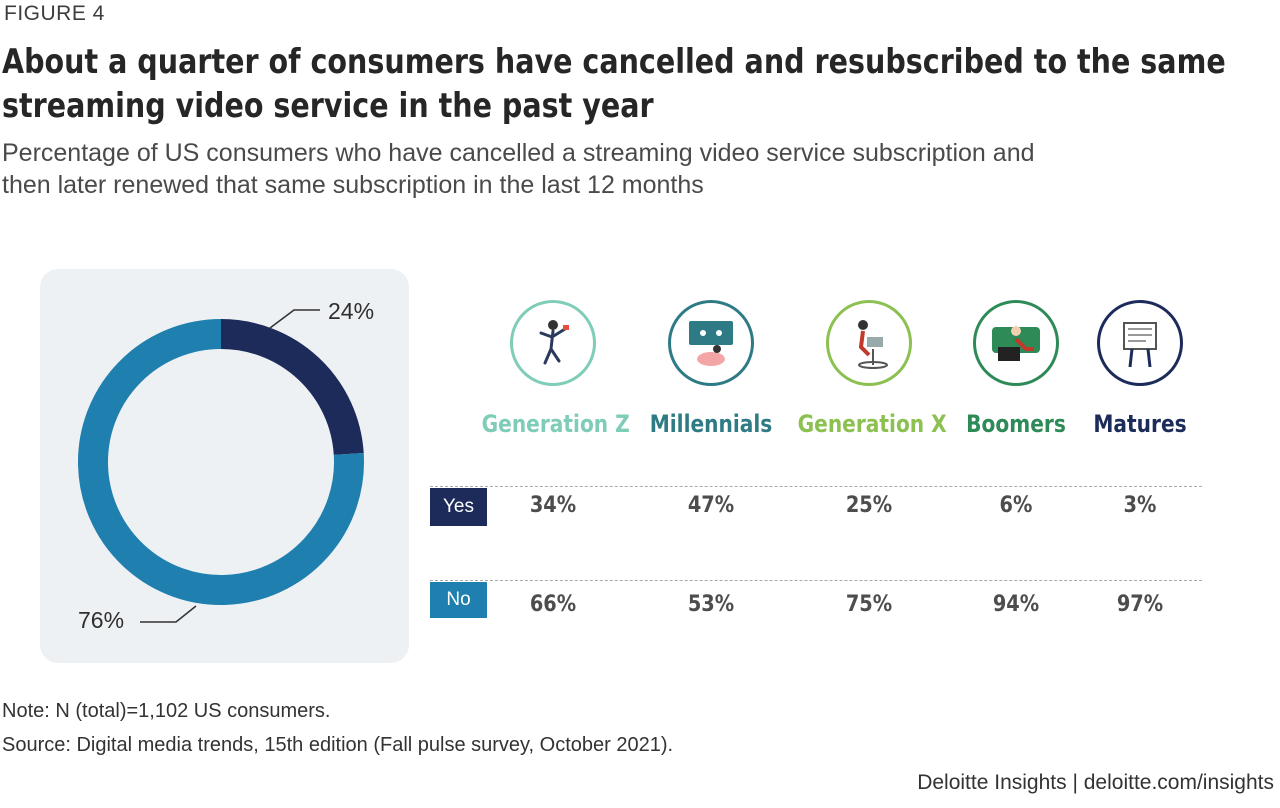 The width and height of the screenshot is (1280, 808). What do you see at coordinates (869, 505) in the screenshot?
I see `yes-value-generation-x: 25%` at bounding box center [869, 505].